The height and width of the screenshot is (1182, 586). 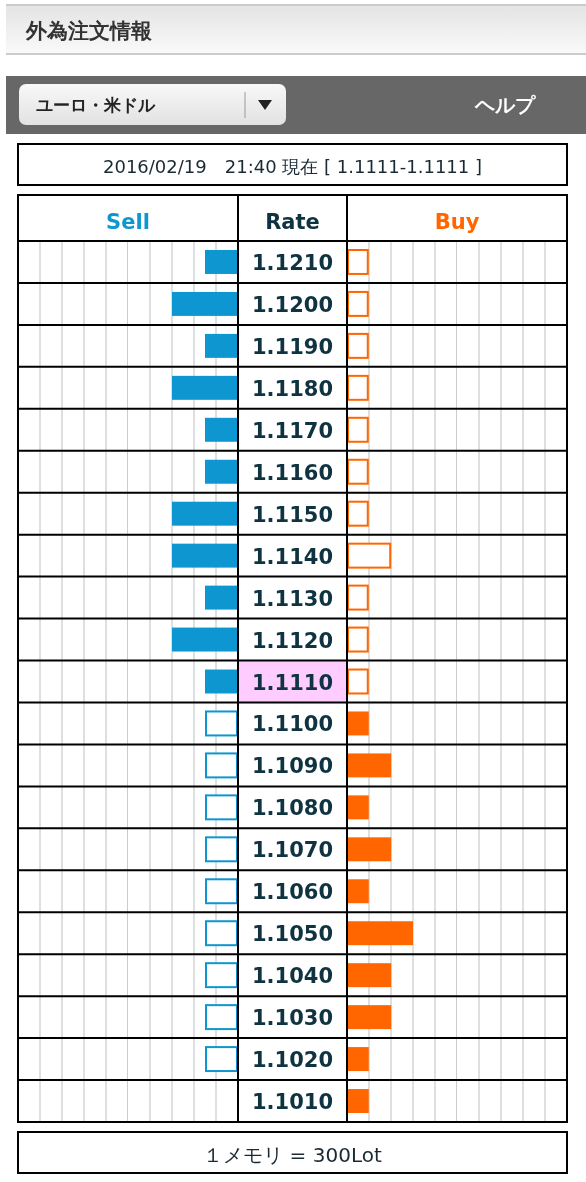 What do you see at coordinates (292, 724) in the screenshot?
I see `y-tick-label: 1.1100` at bounding box center [292, 724].